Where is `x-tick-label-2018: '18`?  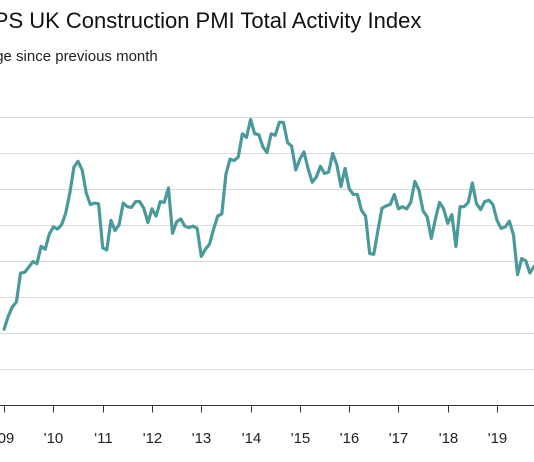 x-tick-label-2018: '18 is located at coordinates (449, 438).